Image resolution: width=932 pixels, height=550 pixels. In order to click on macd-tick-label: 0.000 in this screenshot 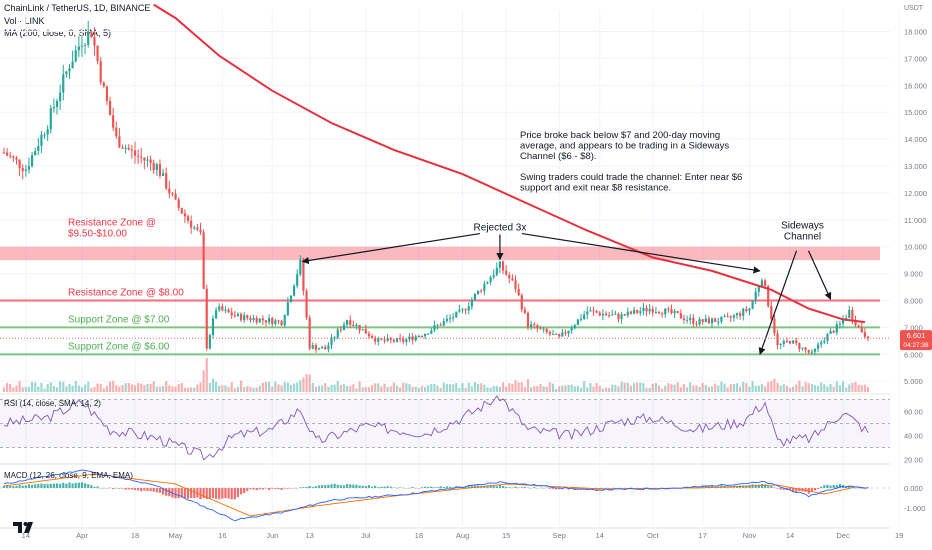, I will do `click(913, 488)`.